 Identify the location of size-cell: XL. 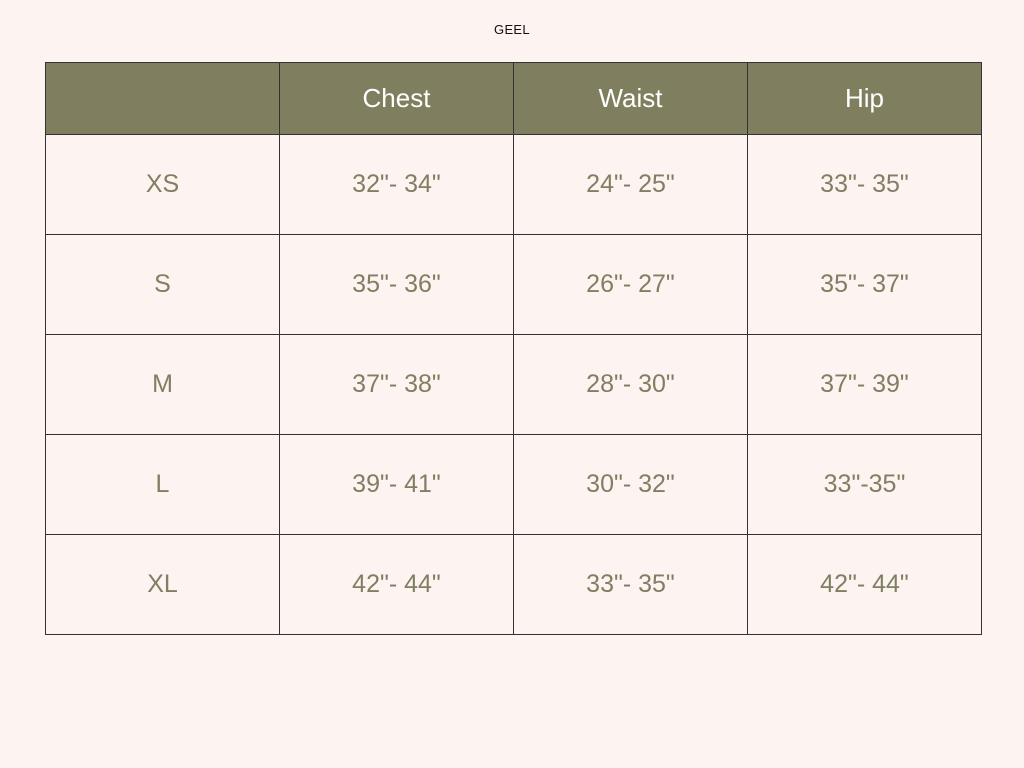
(162, 584).